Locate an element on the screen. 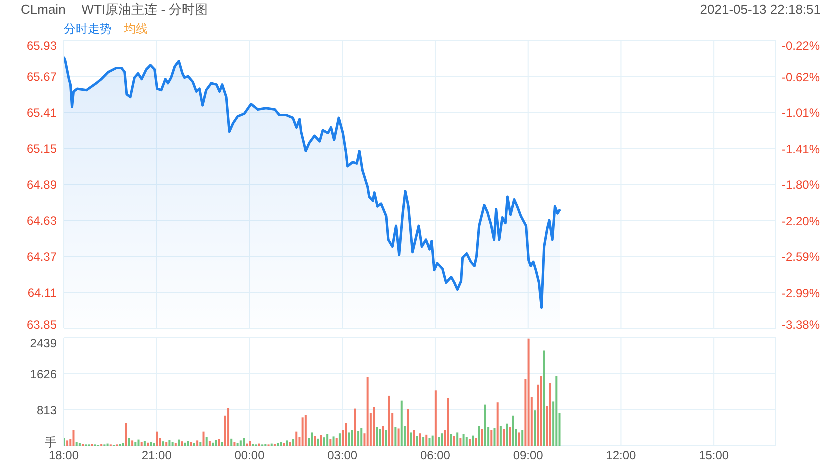 The image size is (840, 470). chart-title: CLmain is located at coordinates (43, 10).